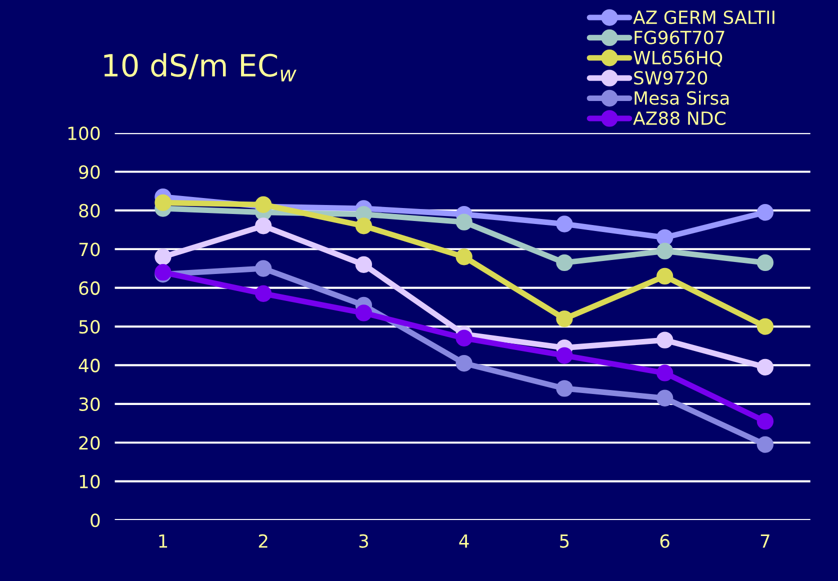 The width and height of the screenshot is (838, 581). I want to click on legend-label: AZ88 NDC, so click(679, 118).